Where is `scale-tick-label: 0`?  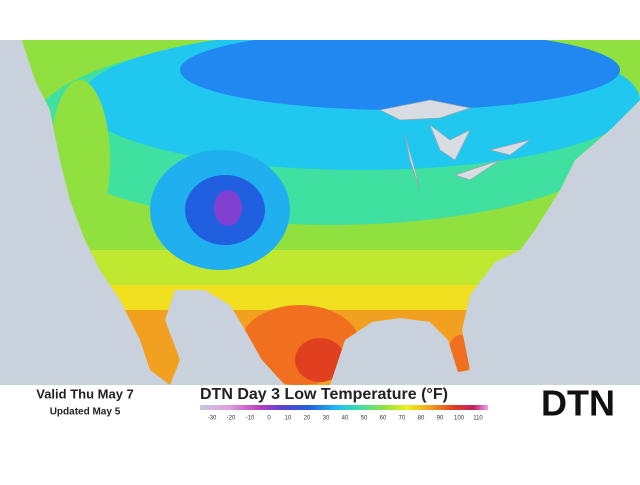
scale-tick-label: 0 is located at coordinates (269, 419).